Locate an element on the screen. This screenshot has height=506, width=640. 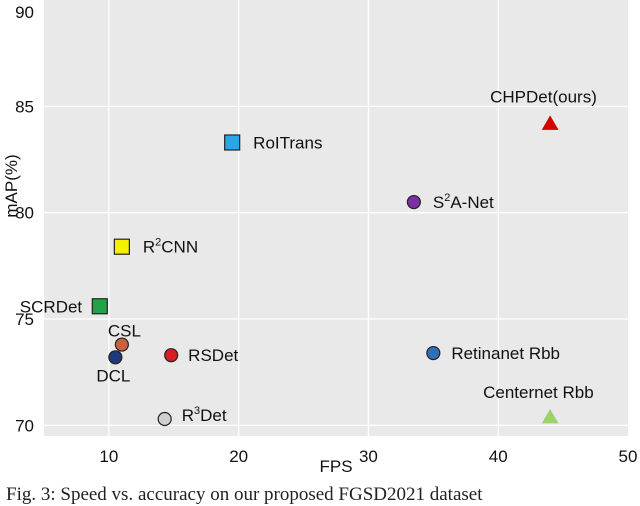
point-marker-rsdet is located at coordinates (171, 355).